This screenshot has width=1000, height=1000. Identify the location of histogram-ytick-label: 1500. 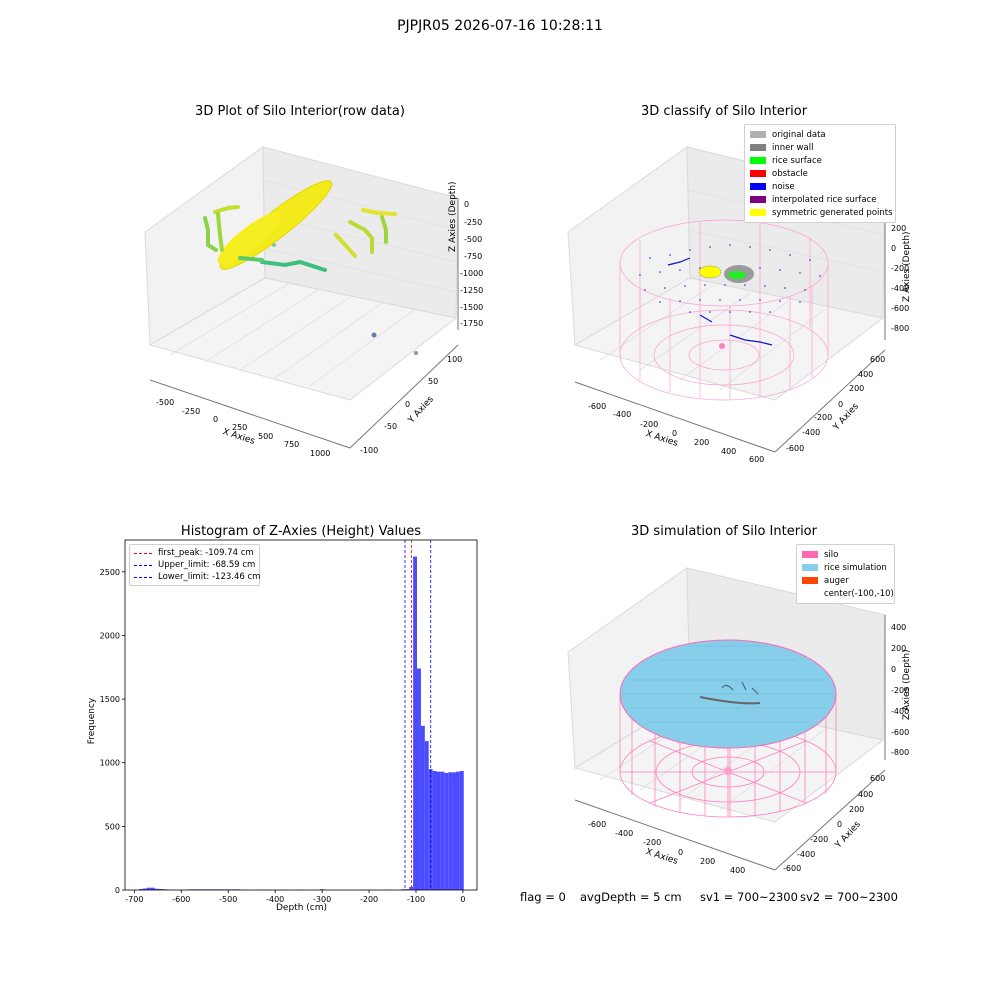
(110, 699).